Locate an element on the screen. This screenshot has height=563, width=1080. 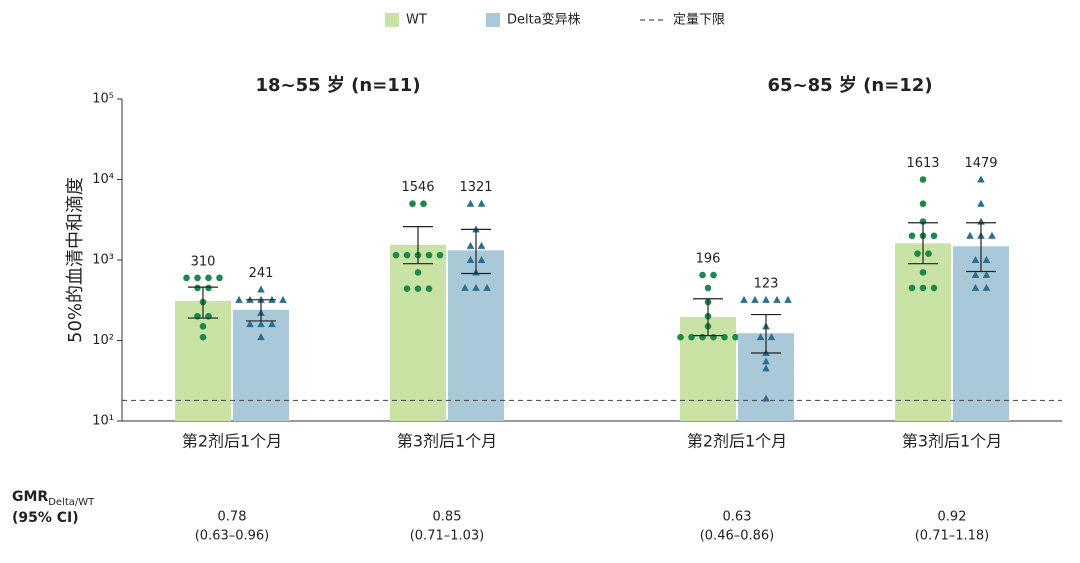
y-tick-label: 10² is located at coordinates (103, 340).